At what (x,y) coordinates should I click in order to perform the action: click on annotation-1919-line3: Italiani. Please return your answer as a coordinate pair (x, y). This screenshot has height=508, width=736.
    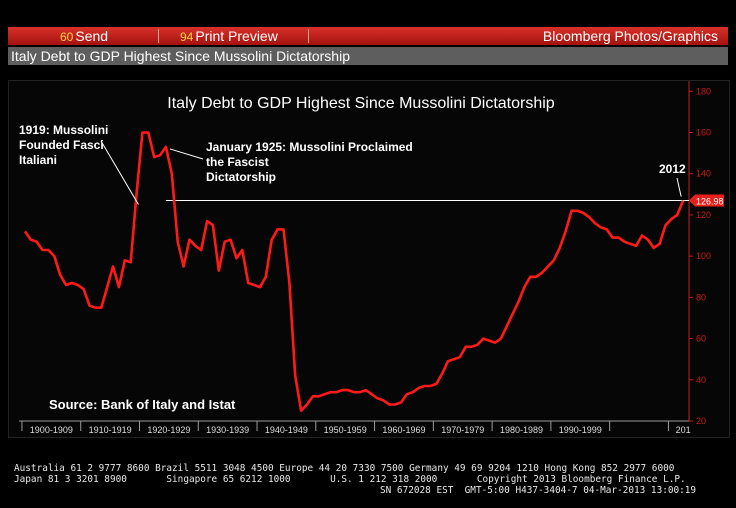
    Looking at the image, I should click on (38, 160).